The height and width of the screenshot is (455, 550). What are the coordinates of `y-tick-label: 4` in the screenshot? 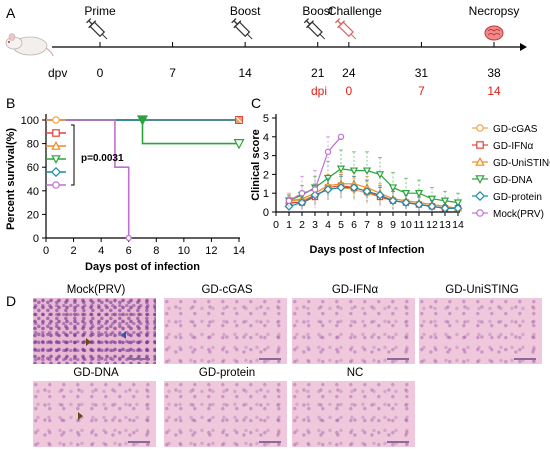 It's located at (266, 138).